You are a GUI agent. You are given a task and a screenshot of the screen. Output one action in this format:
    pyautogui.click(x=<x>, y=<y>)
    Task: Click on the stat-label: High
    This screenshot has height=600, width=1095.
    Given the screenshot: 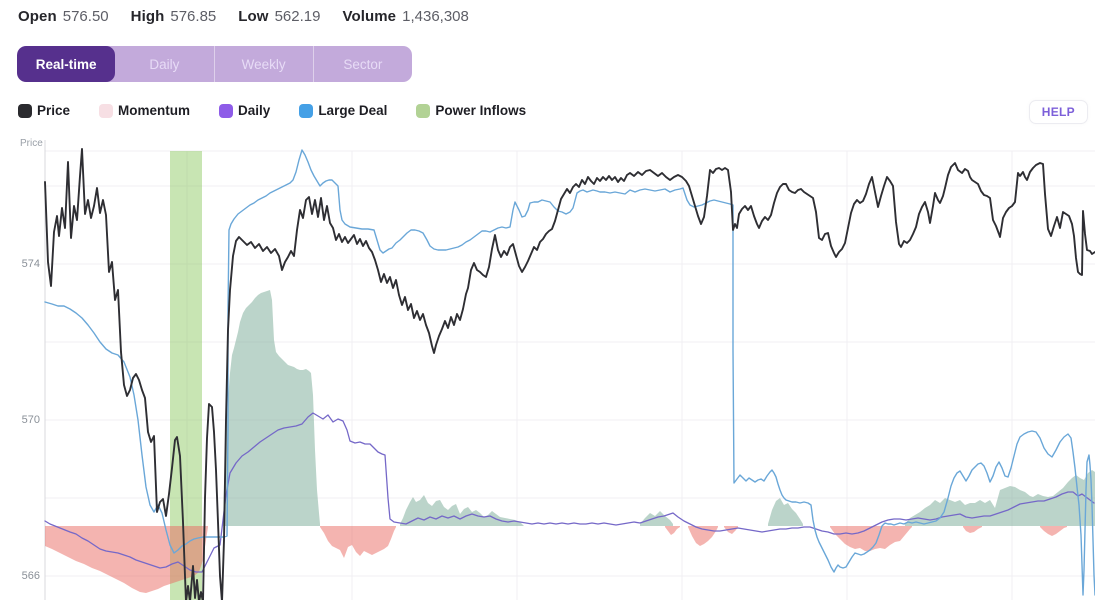 What is the action you would take?
    pyautogui.click(x=147, y=16)
    